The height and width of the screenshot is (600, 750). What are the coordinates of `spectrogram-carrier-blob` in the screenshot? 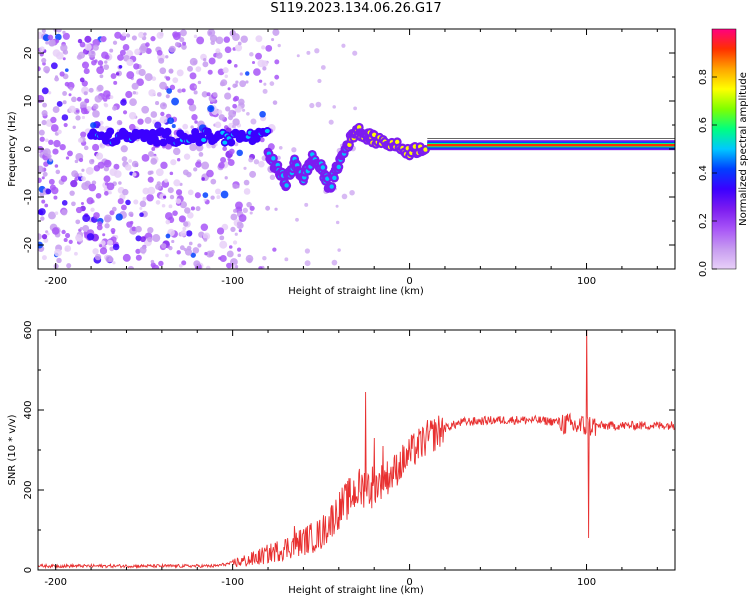 It's located at (167, 131).